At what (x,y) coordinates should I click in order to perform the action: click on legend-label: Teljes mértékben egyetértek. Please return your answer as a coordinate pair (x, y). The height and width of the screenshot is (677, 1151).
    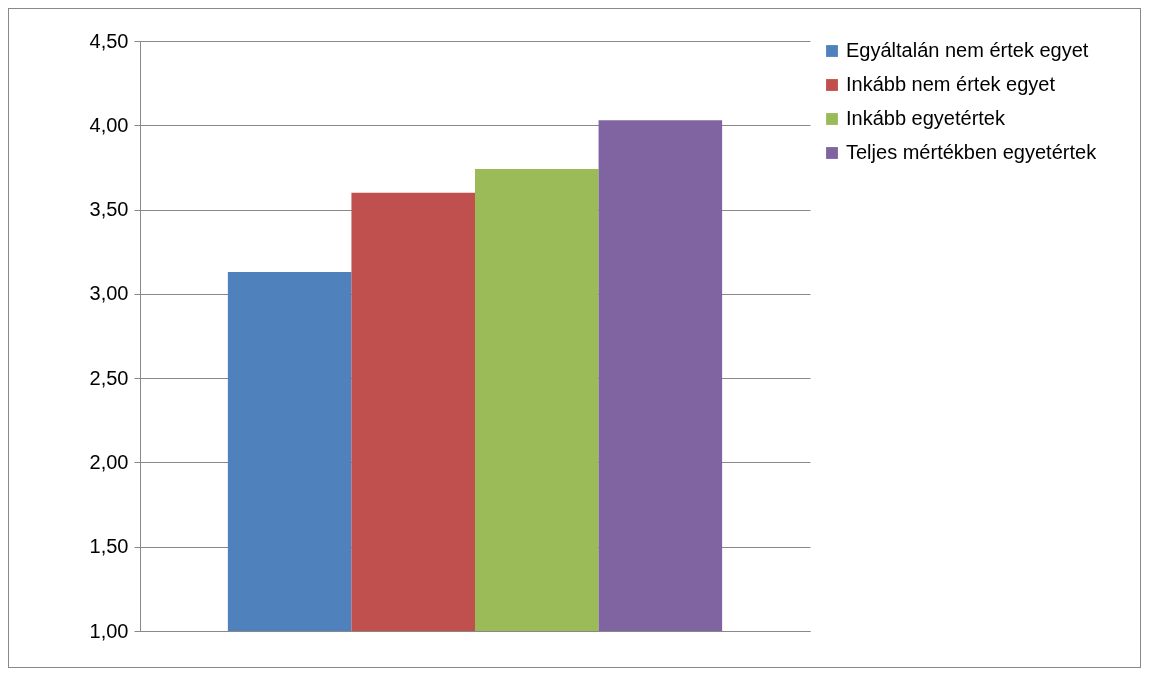
    Looking at the image, I should click on (972, 152).